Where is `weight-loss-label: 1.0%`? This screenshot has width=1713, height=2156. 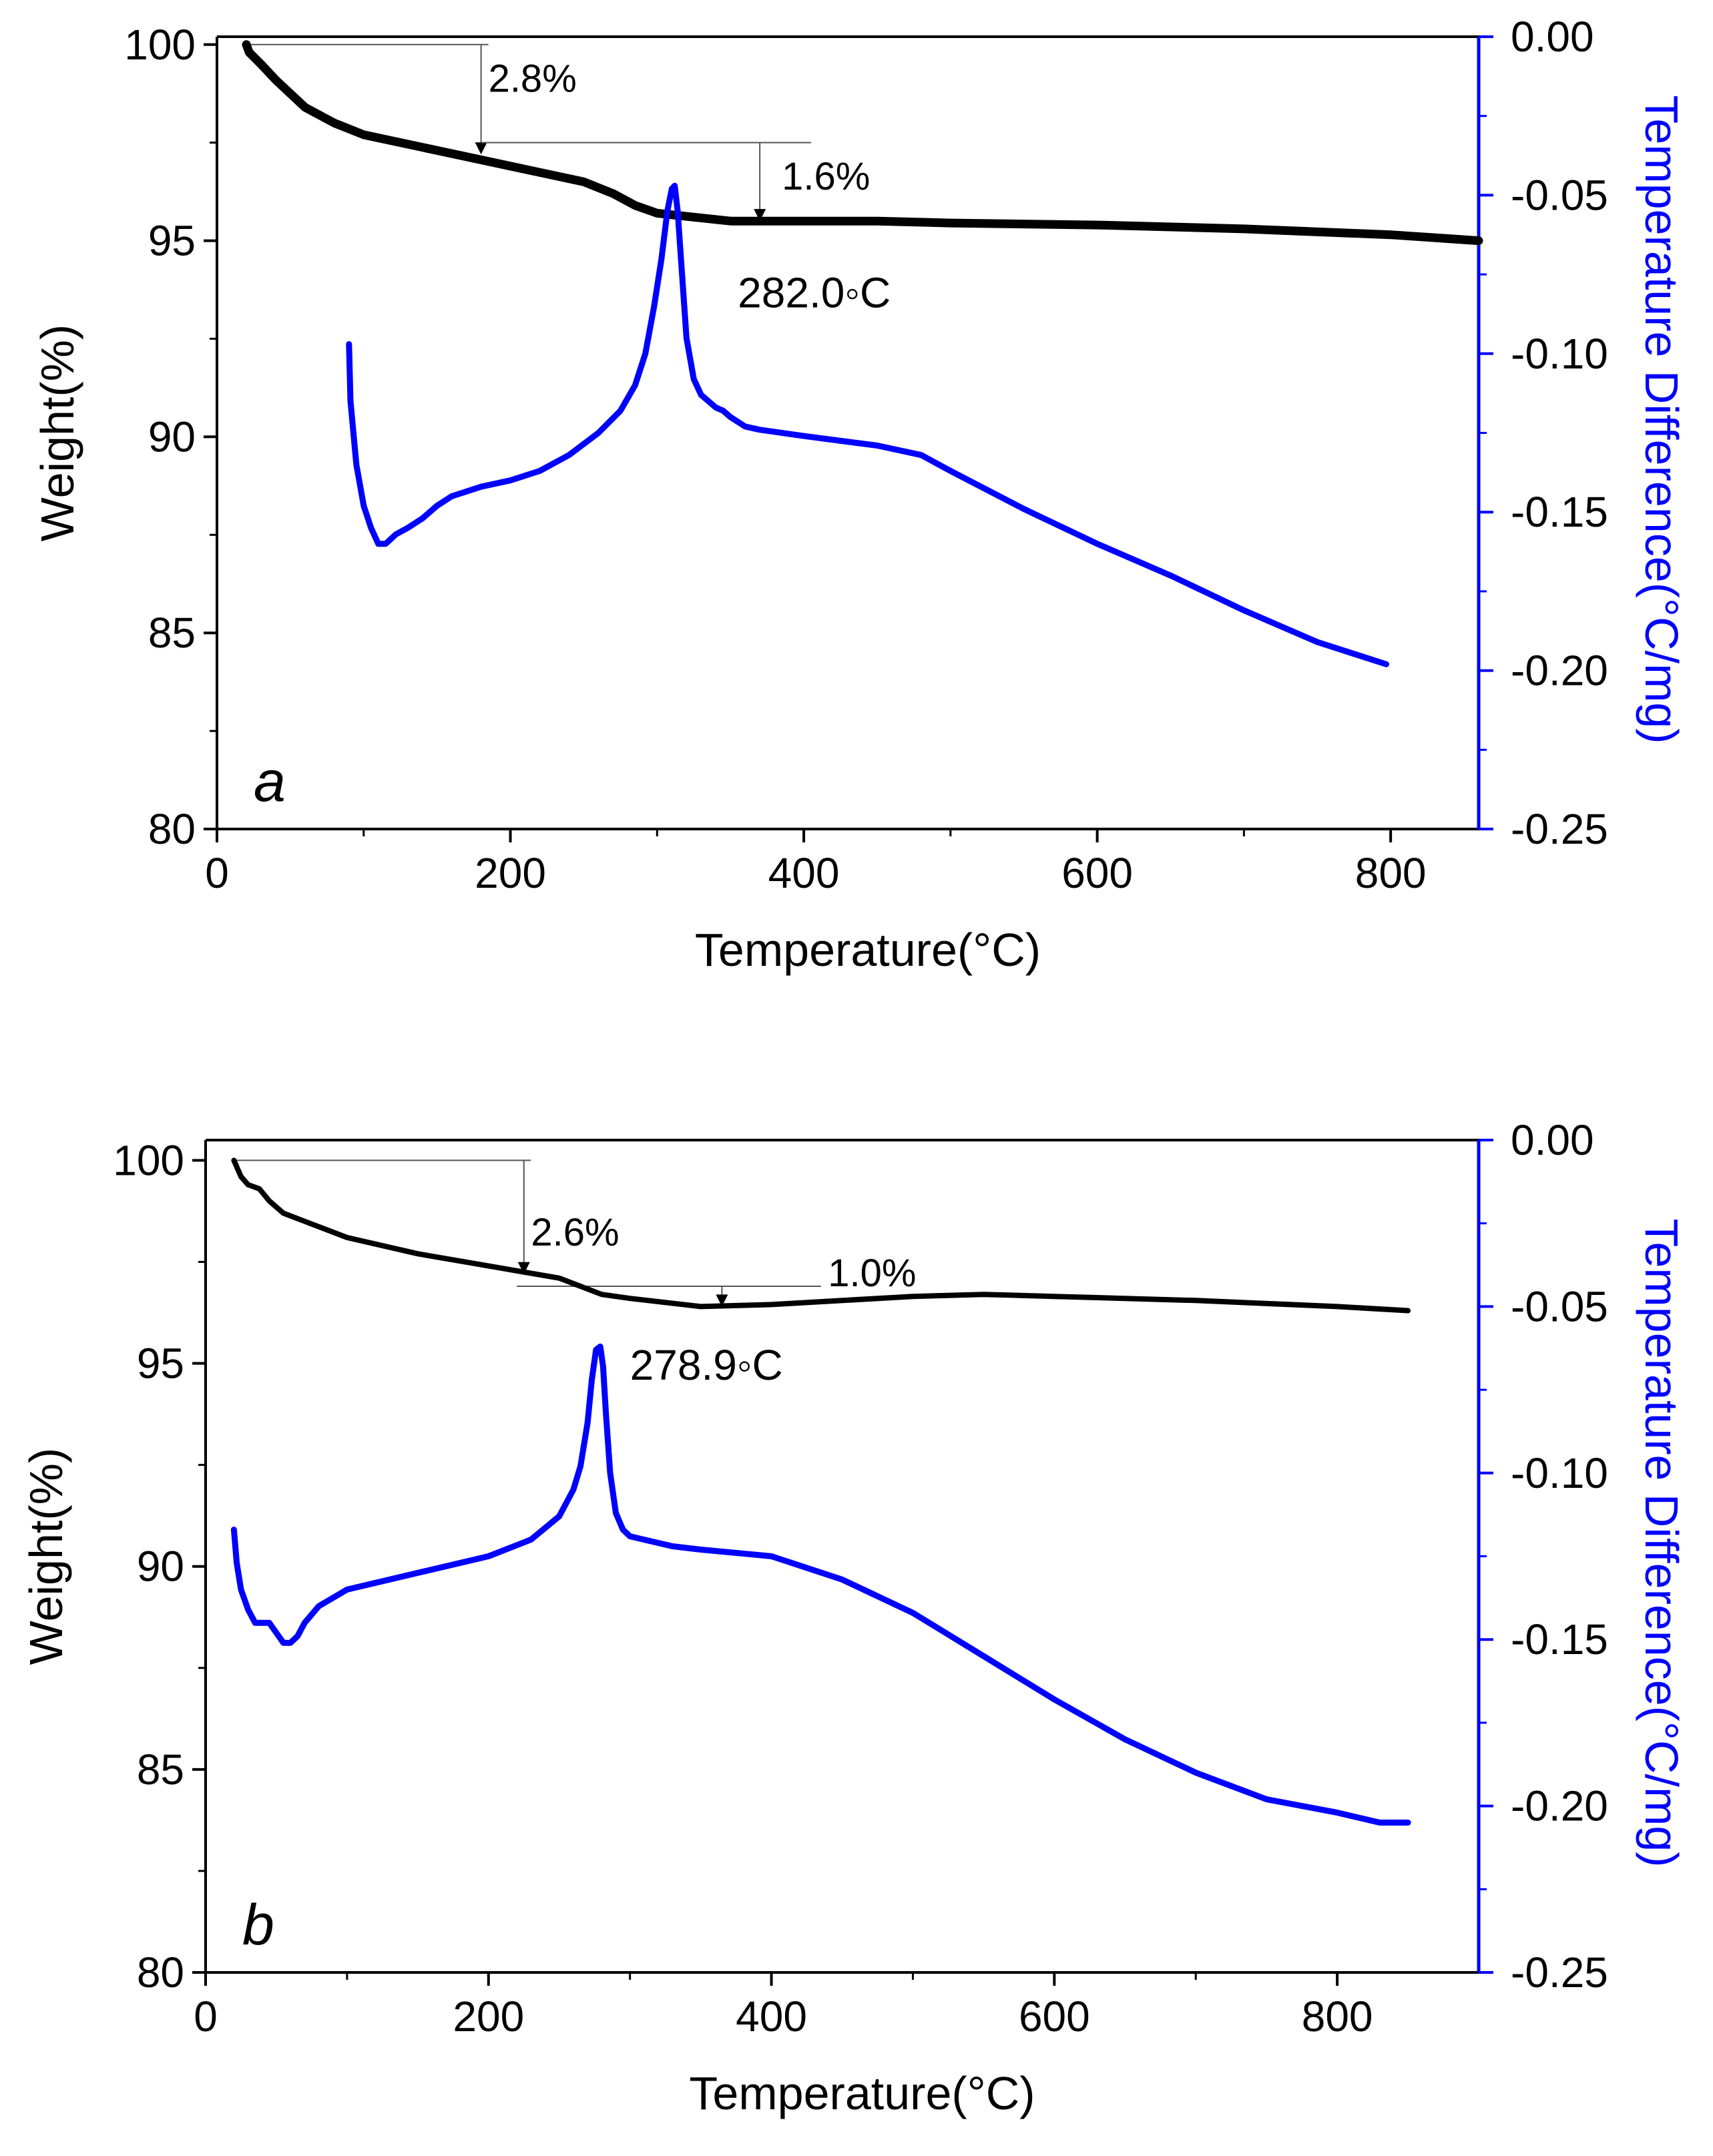 weight-loss-label: 1.0% is located at coordinates (872, 1273).